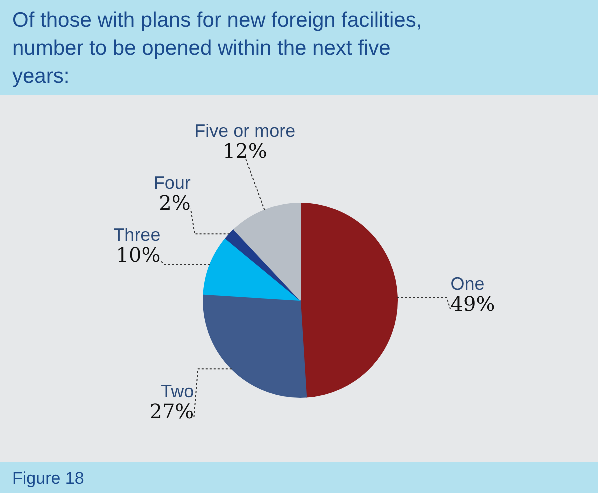 This screenshot has height=493, width=598. Describe the element at coordinates (467, 284) in the screenshot. I see `slice-label: One` at that location.